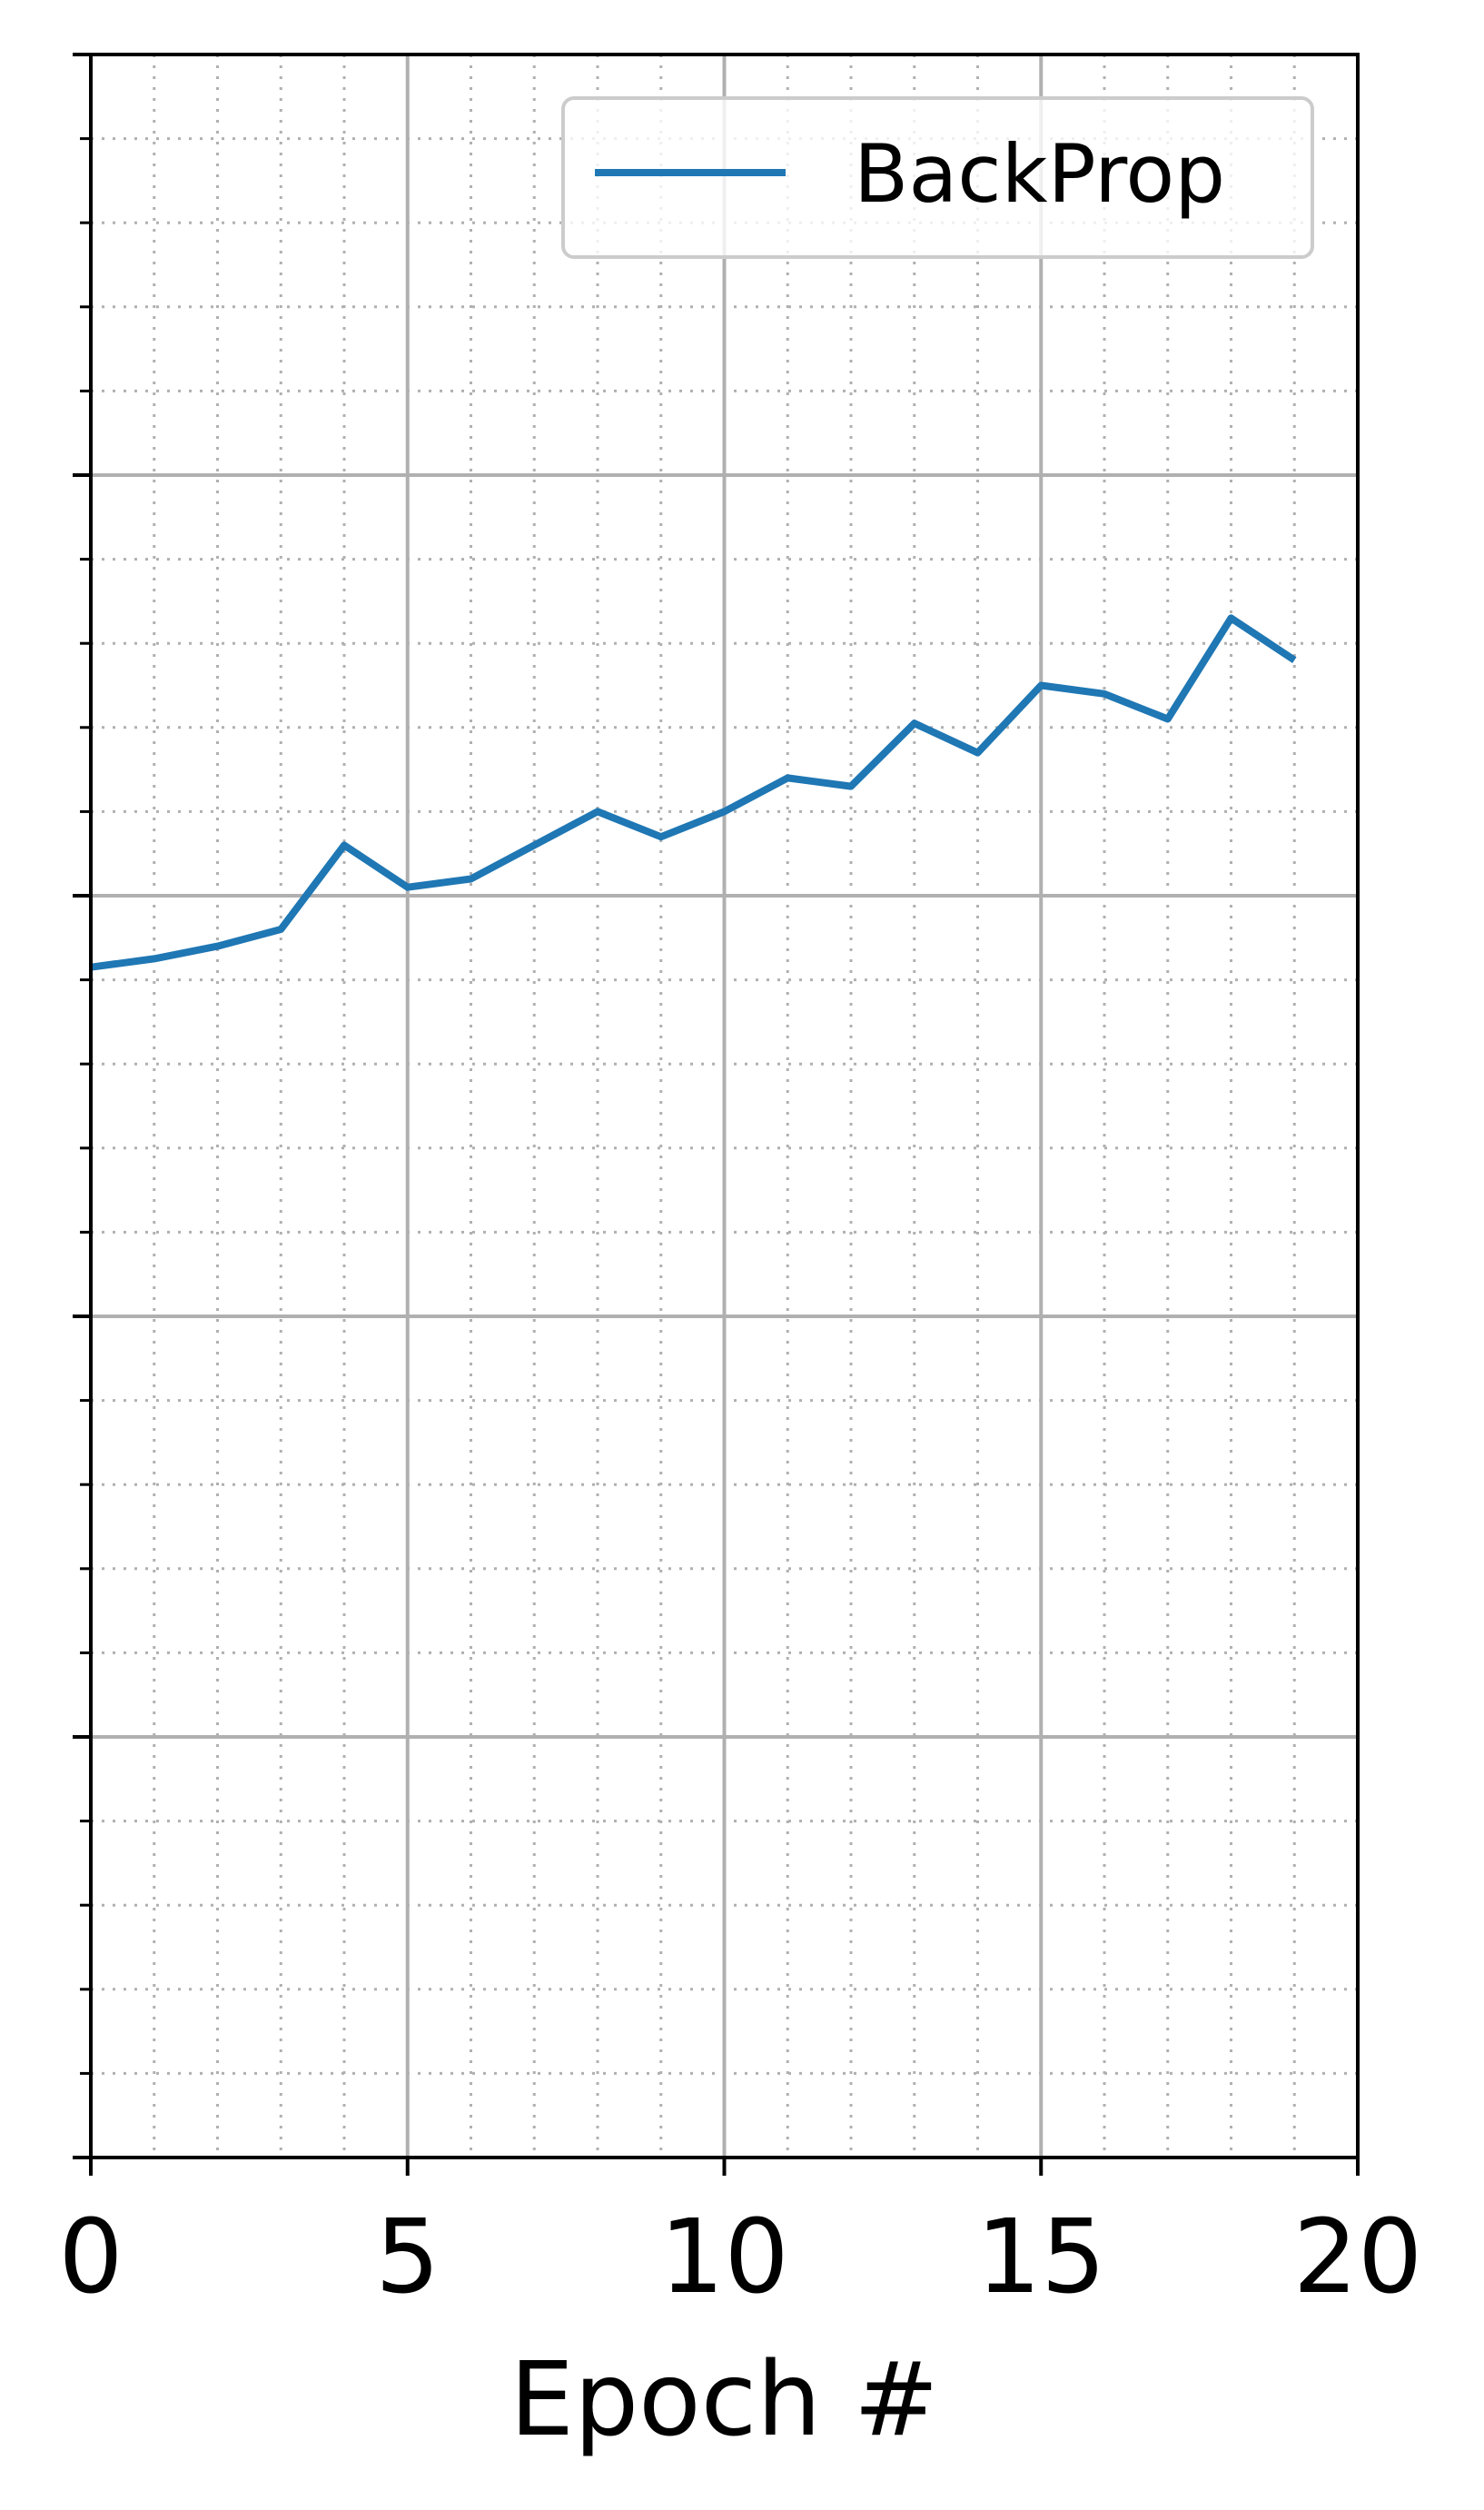 The image size is (1484, 2510). I want to click on legend: BackProp, so click(937, 177).